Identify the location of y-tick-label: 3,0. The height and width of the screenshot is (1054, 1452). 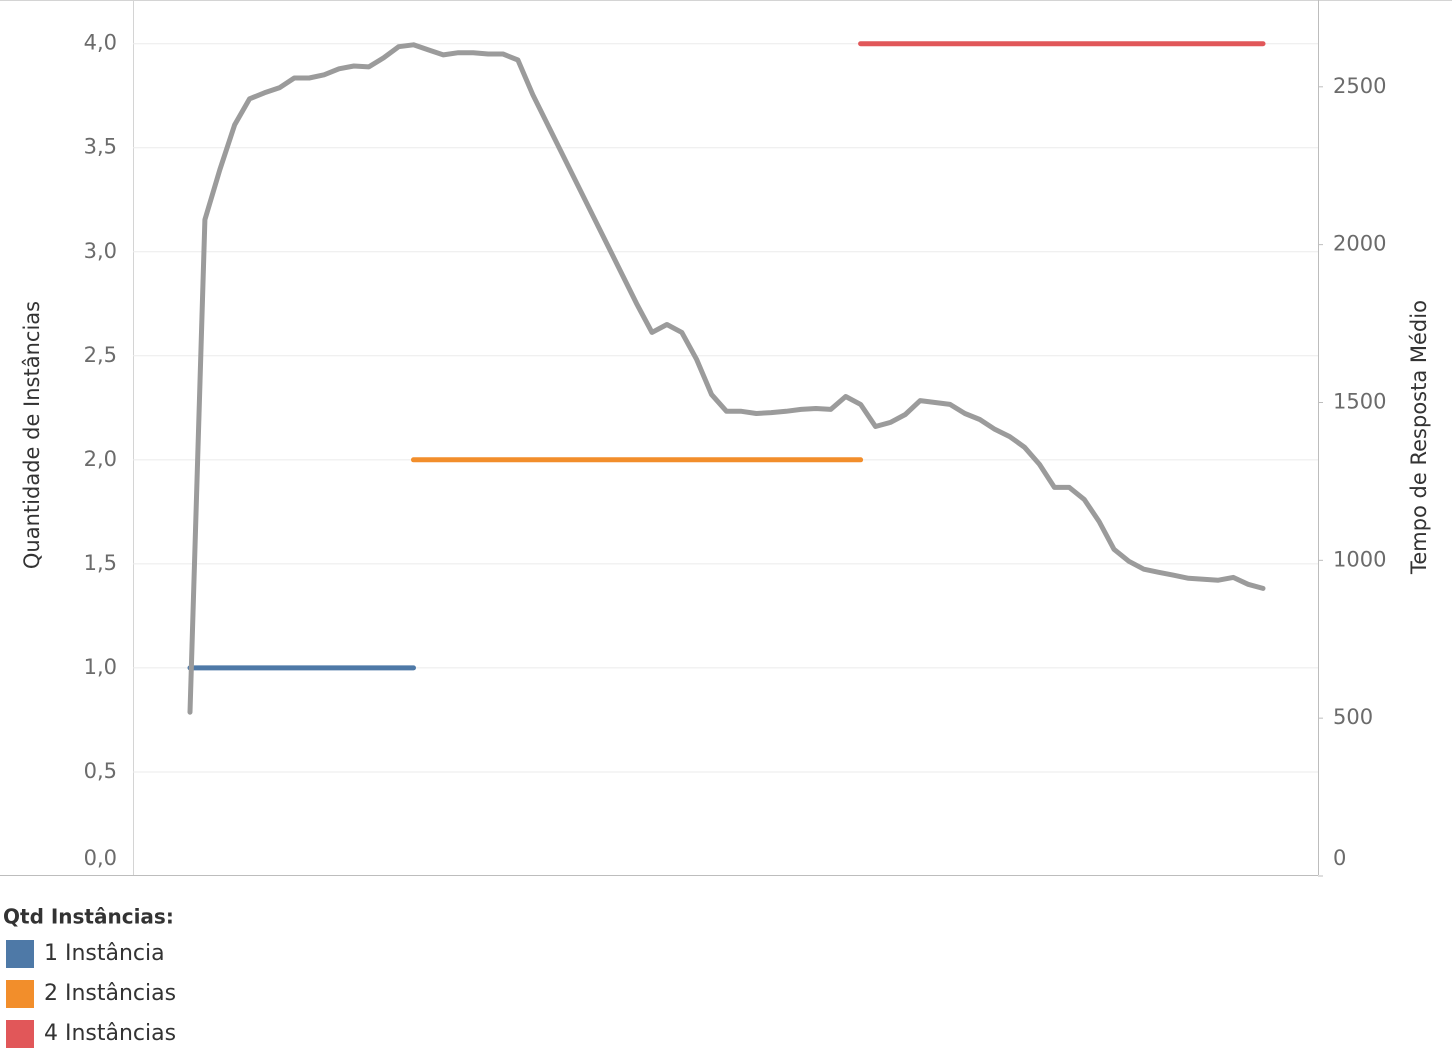
(100, 251).